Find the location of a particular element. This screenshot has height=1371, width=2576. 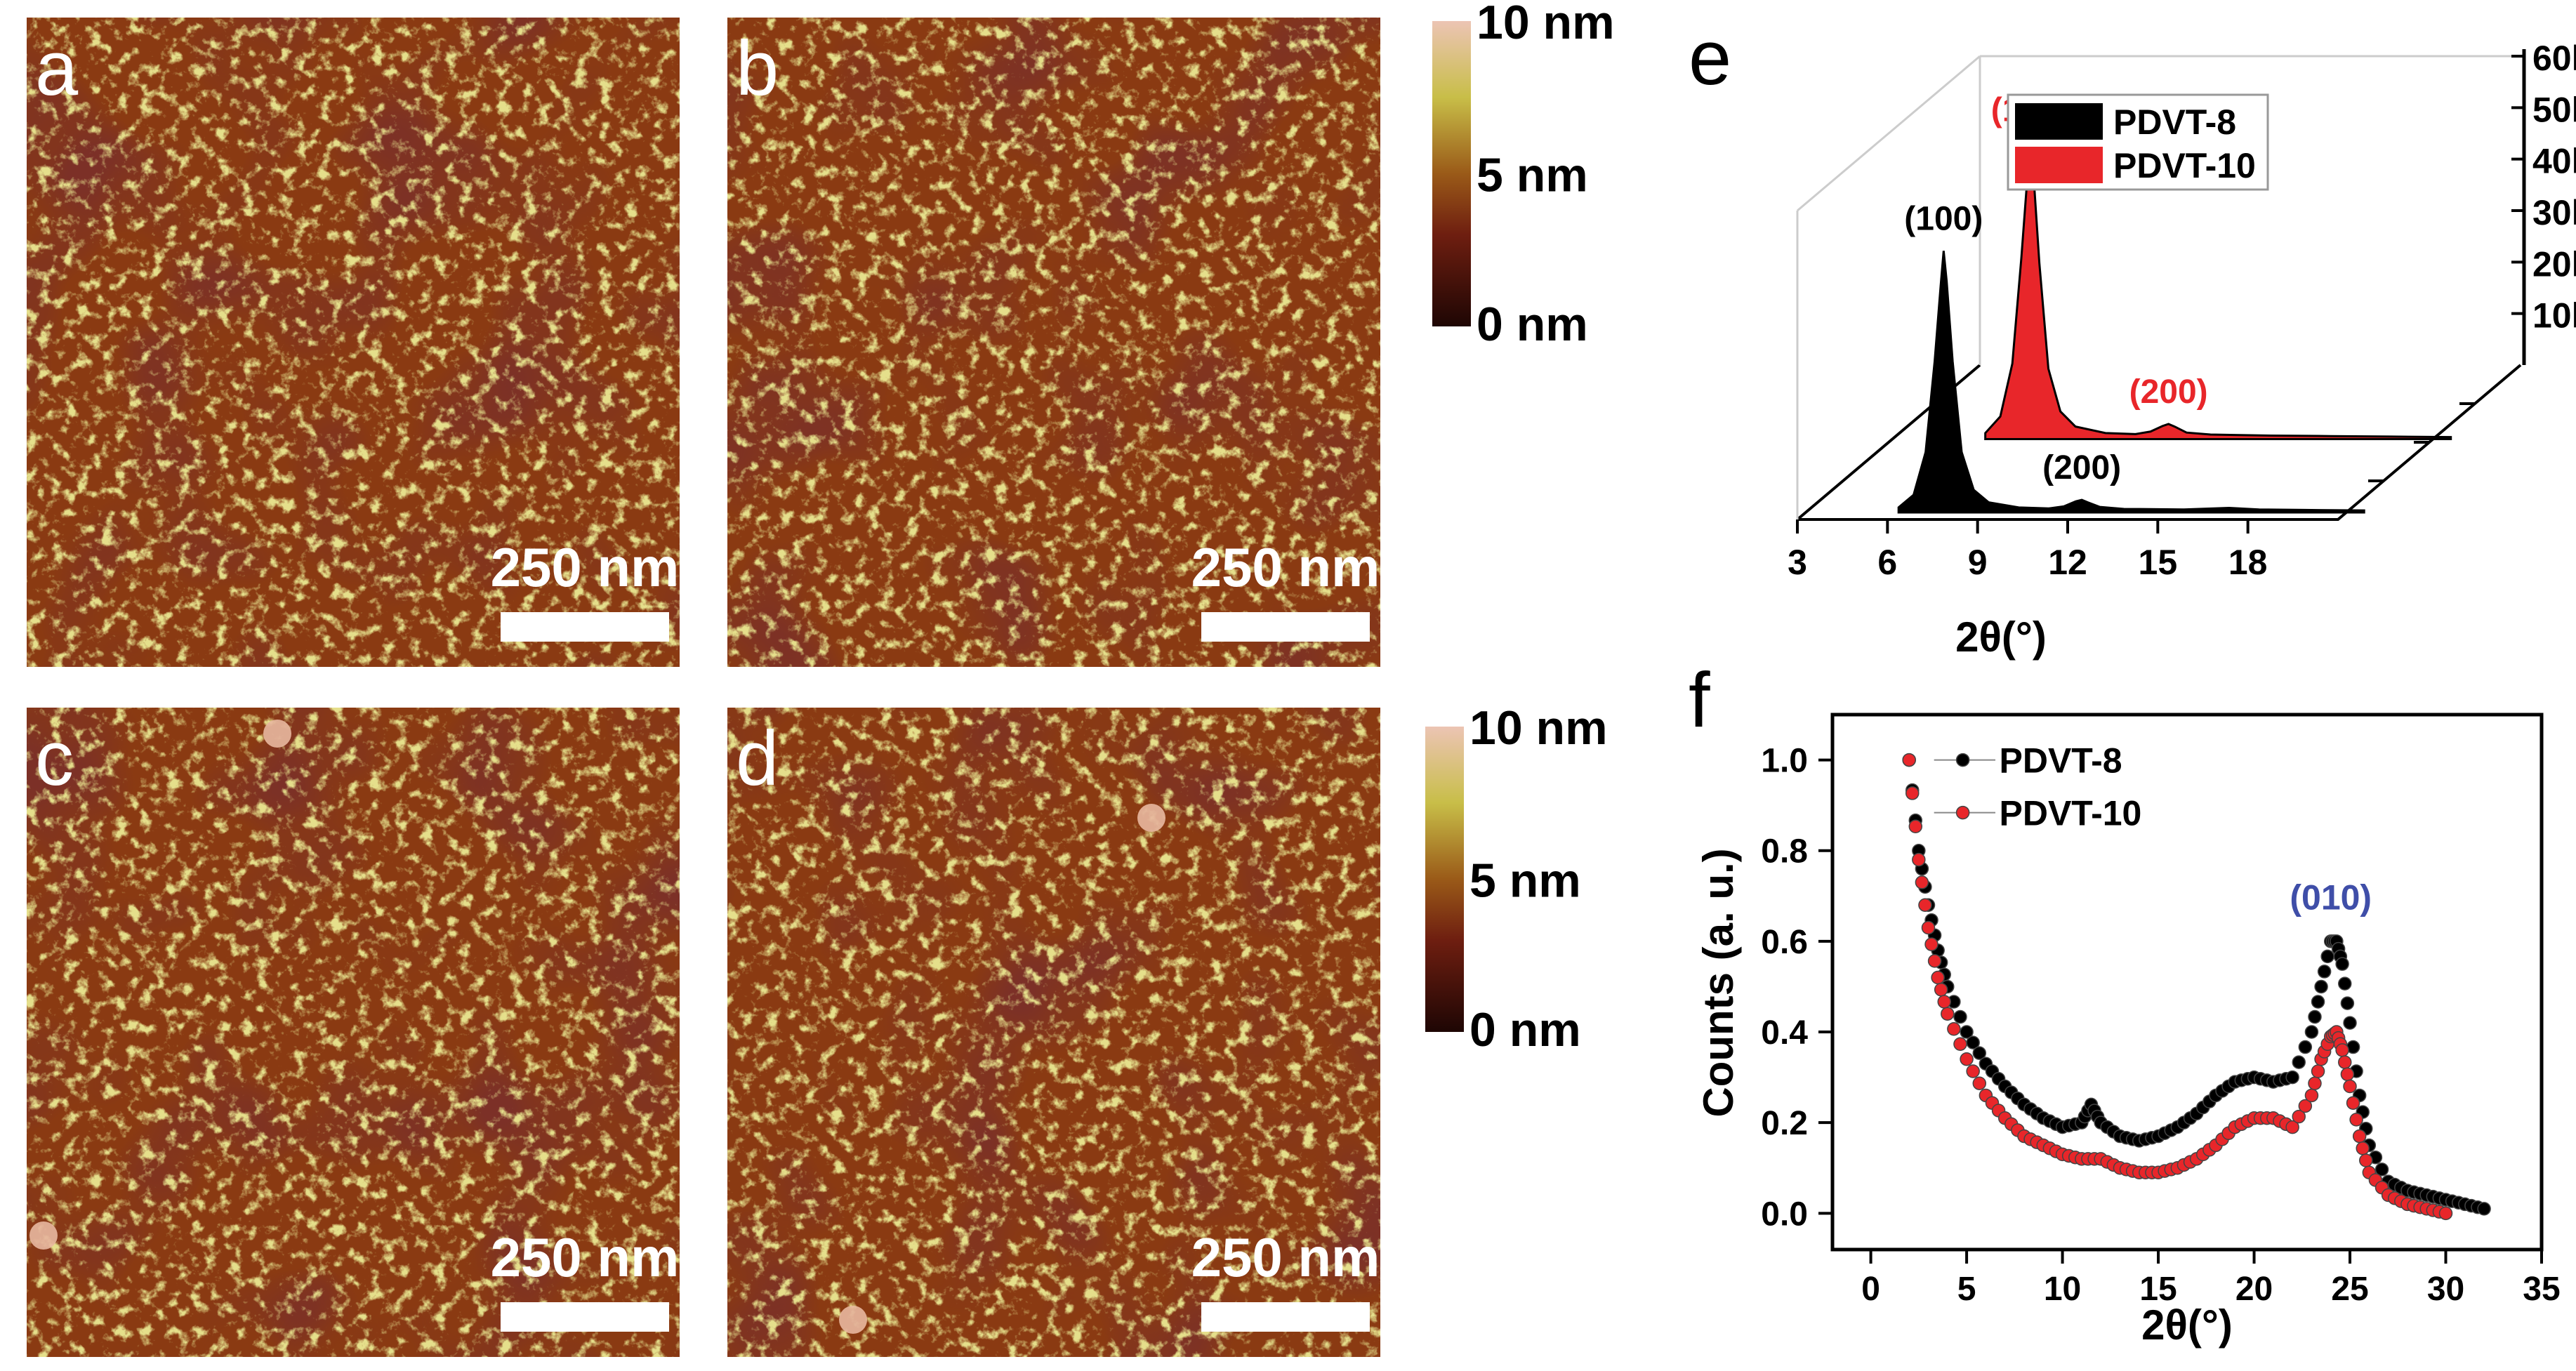

panel-e-legend: PDVT-8 PDVT-10 is located at coordinates (2138, 142).